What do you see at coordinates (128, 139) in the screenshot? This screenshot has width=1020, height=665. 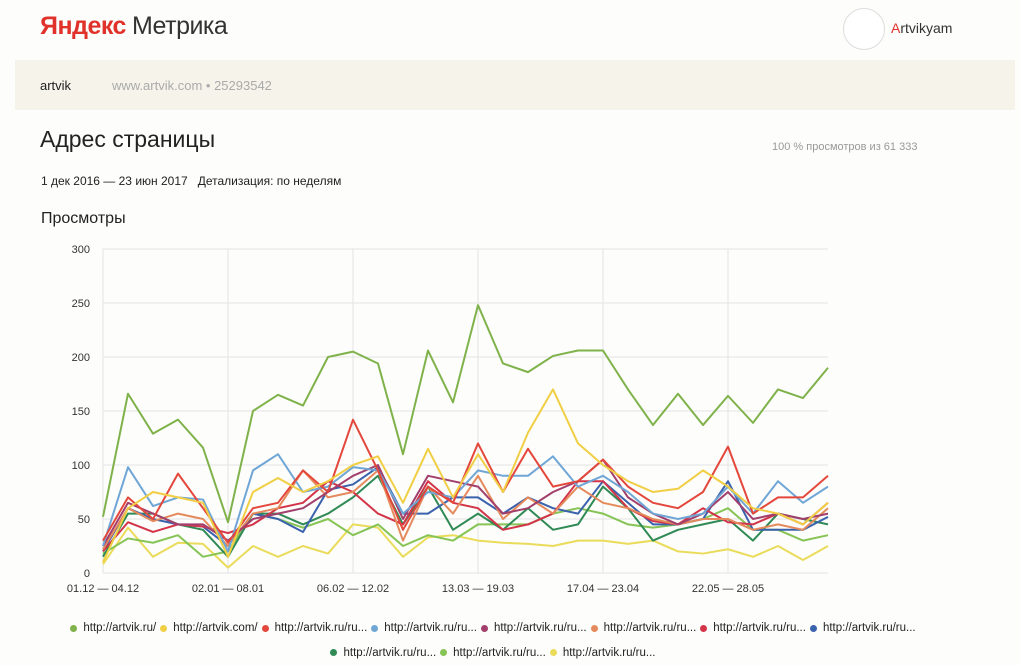 I see `page-title: Адрес страницы` at bounding box center [128, 139].